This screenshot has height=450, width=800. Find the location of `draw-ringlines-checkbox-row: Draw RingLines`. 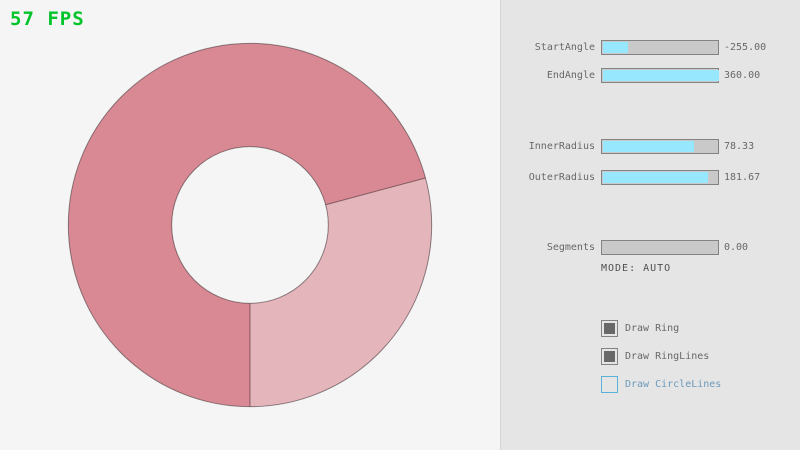

draw-ringlines-checkbox-row: Draw RingLines is located at coordinates (655, 356).